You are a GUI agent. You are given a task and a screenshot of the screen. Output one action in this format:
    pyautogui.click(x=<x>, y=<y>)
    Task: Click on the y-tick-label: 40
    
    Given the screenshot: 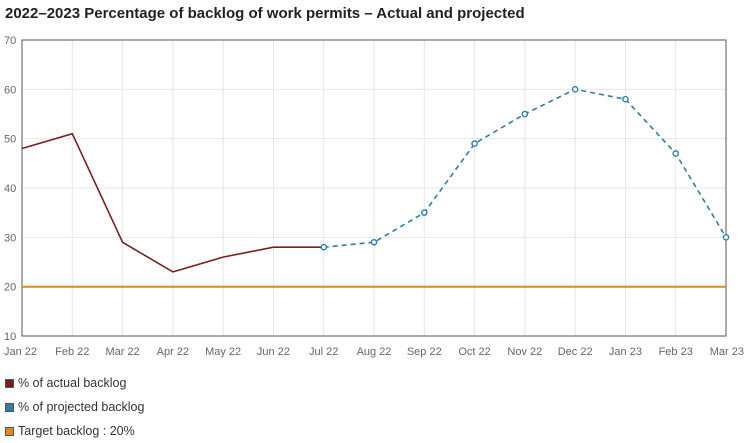 What is the action you would take?
    pyautogui.click(x=10, y=189)
    